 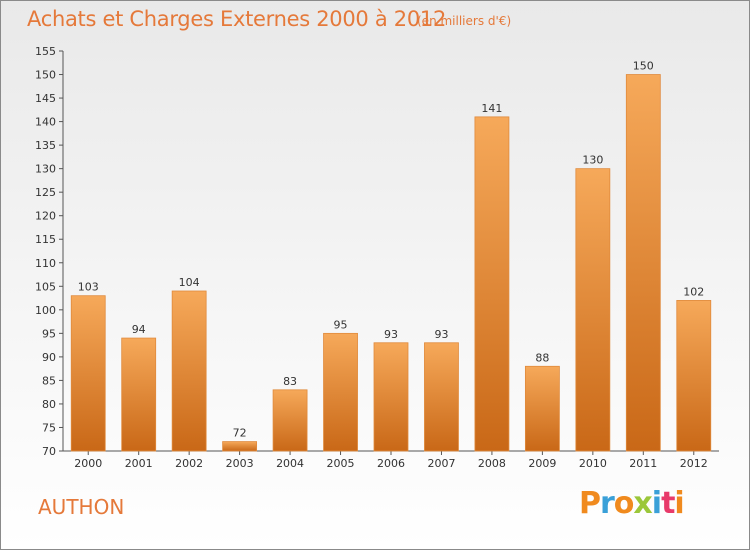 What do you see at coordinates (492, 284) in the screenshot?
I see `bar-2008` at bounding box center [492, 284].